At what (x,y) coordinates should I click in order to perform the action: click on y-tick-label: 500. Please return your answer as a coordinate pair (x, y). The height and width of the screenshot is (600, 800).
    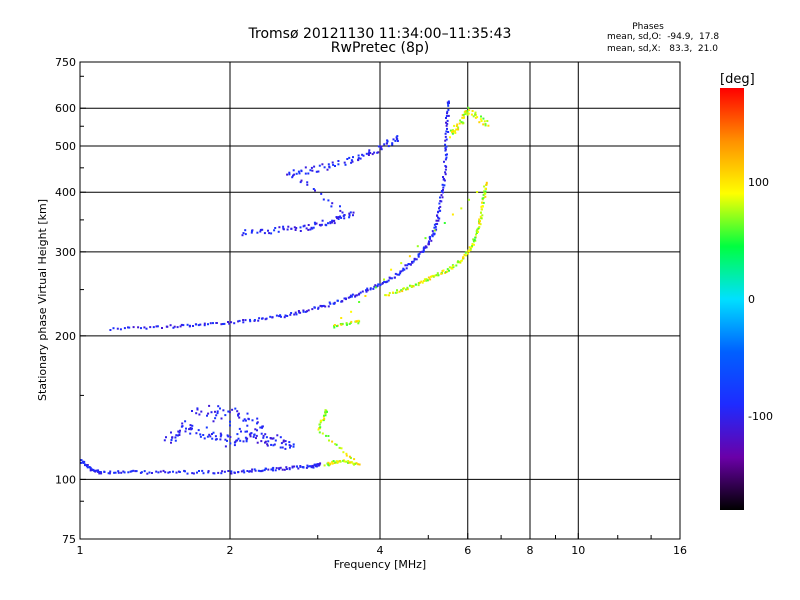
    Looking at the image, I should click on (65, 146).